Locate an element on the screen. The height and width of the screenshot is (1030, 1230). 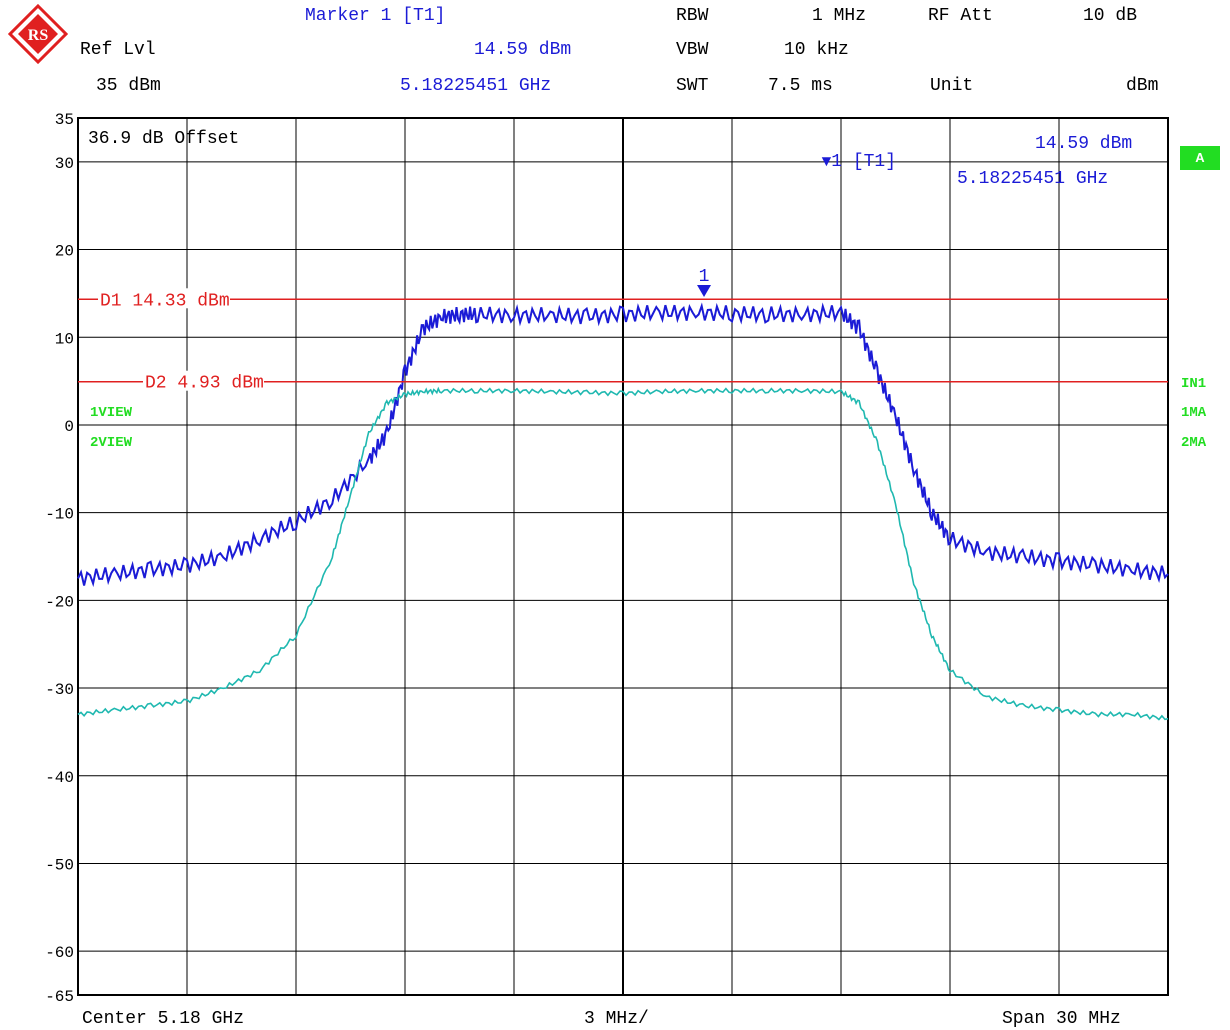
marker-readout-freq: 5.18225451 GHz is located at coordinates (1033, 179).